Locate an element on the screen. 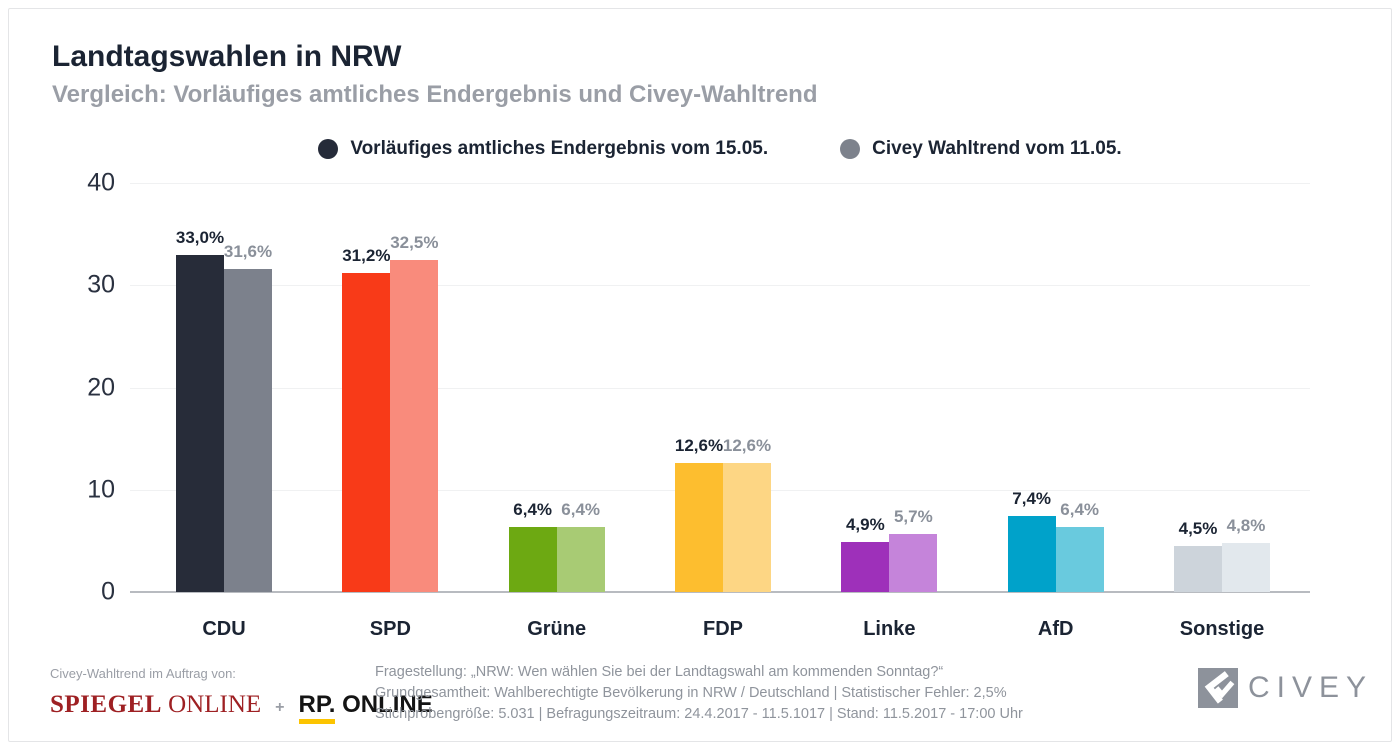 Image resolution: width=1400 pixels, height=750 pixels. category-label-FDP: FDP is located at coordinates (723, 629).